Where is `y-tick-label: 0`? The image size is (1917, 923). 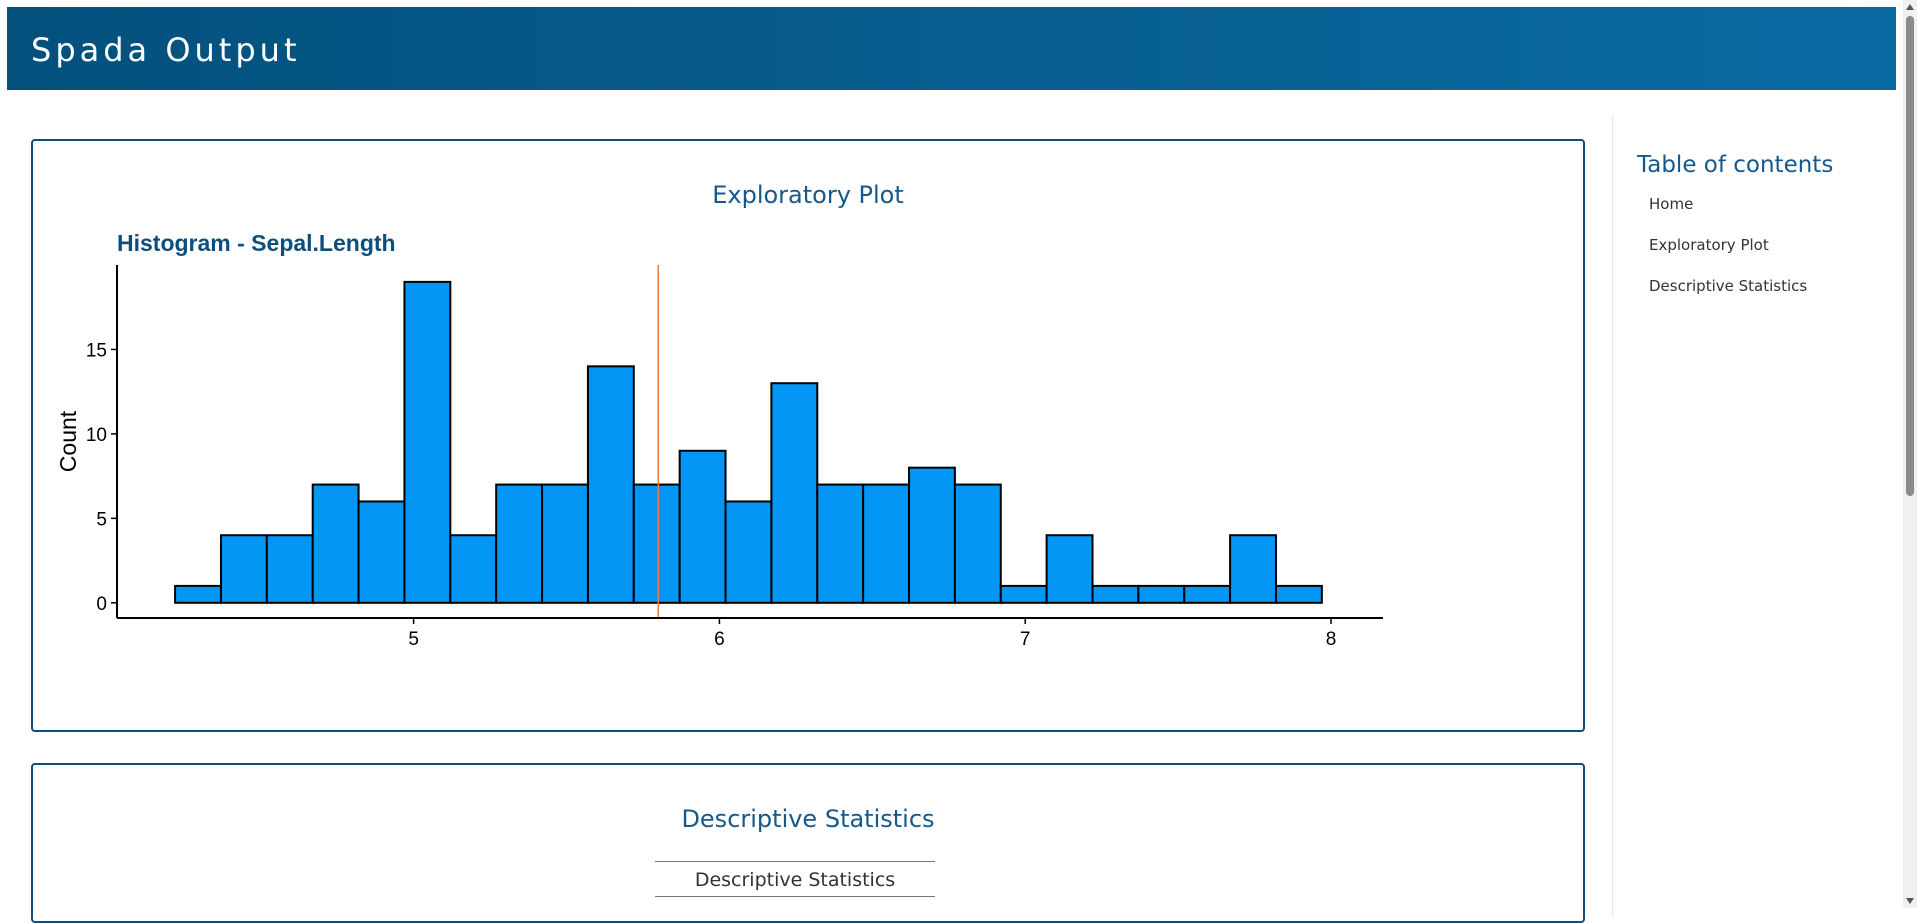
y-tick-label: 0 is located at coordinates (101, 604).